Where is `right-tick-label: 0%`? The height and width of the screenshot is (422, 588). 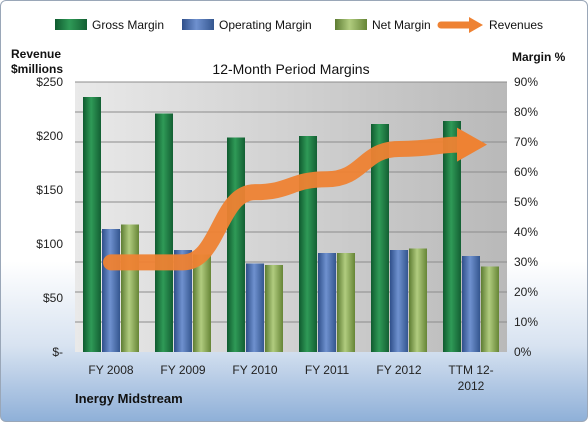 right-tick-label: 0% is located at coordinates (523, 352).